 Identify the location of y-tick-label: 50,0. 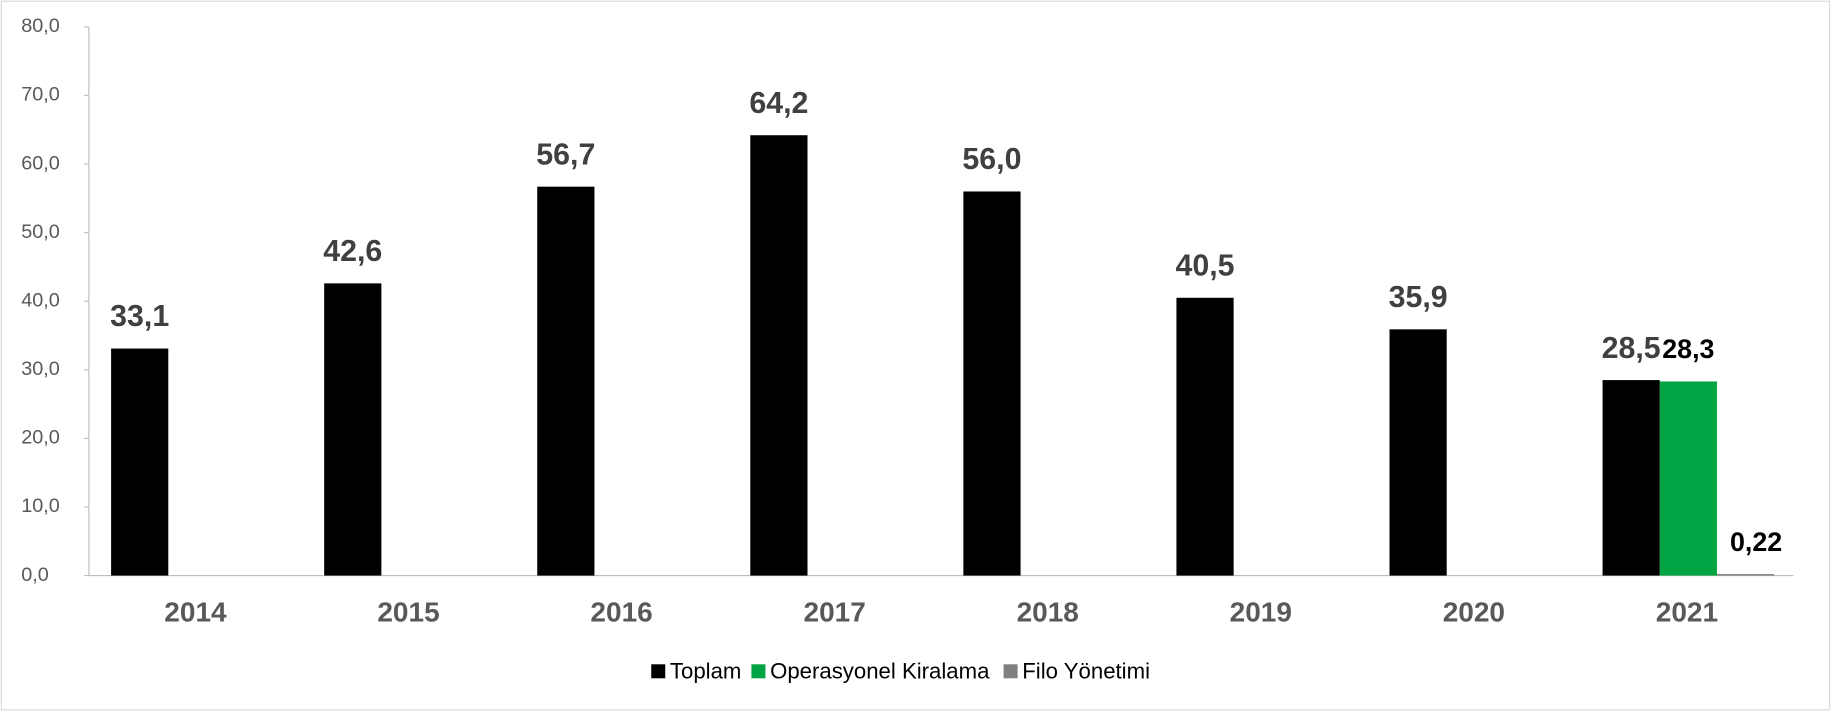
(40, 232).